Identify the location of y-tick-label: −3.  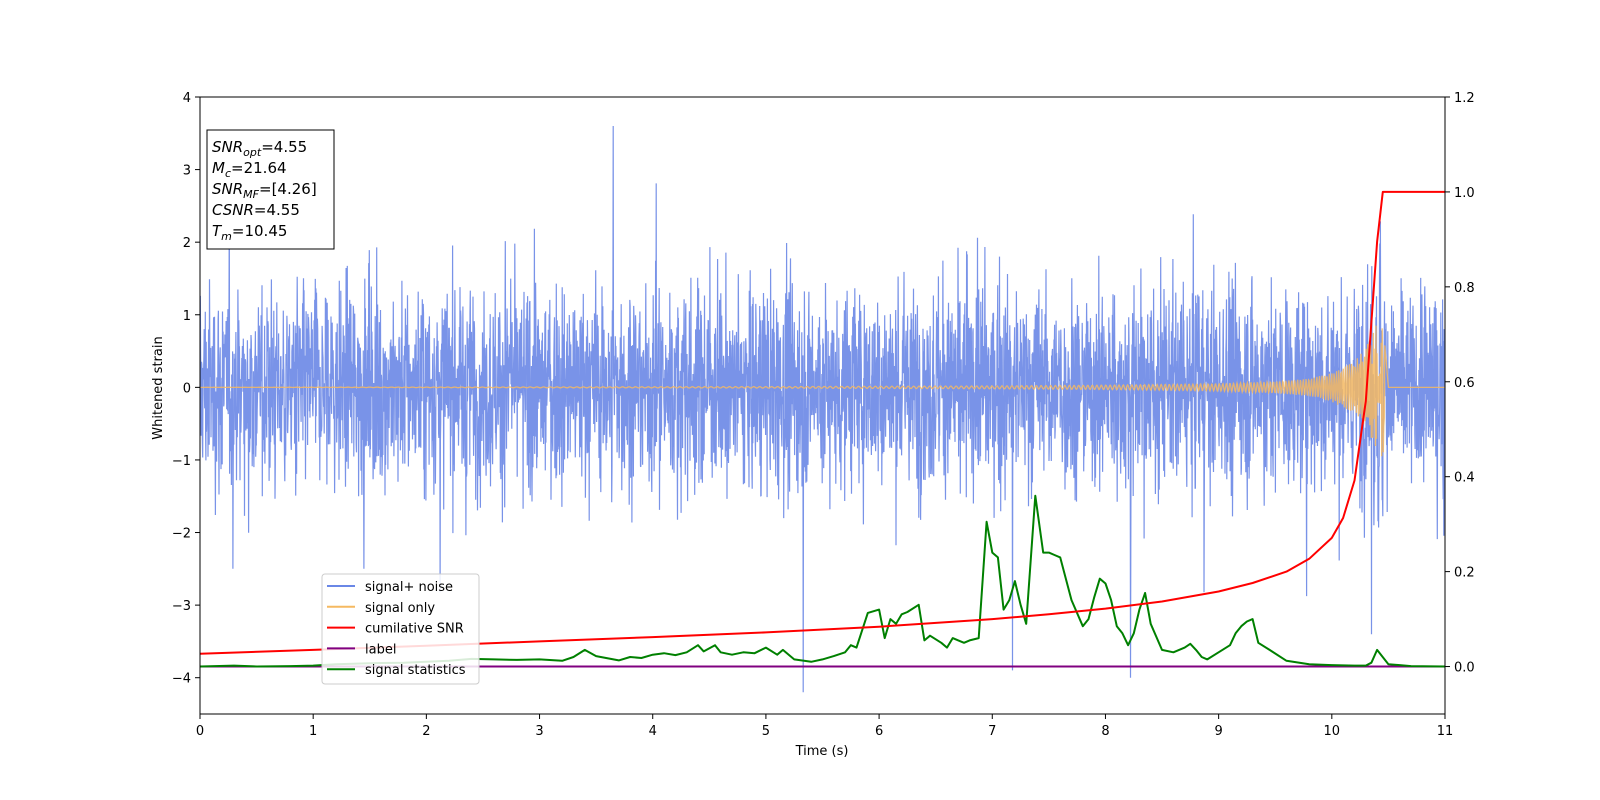
(181, 606).